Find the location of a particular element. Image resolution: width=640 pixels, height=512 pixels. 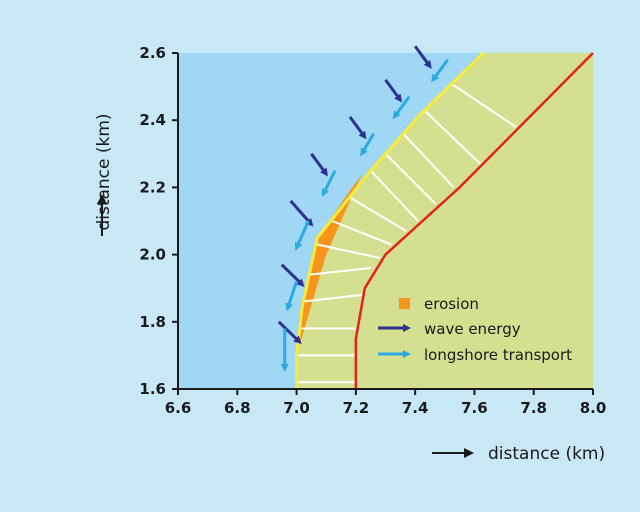

y-axis-title-group: distance (km) is located at coordinates (104, 174).